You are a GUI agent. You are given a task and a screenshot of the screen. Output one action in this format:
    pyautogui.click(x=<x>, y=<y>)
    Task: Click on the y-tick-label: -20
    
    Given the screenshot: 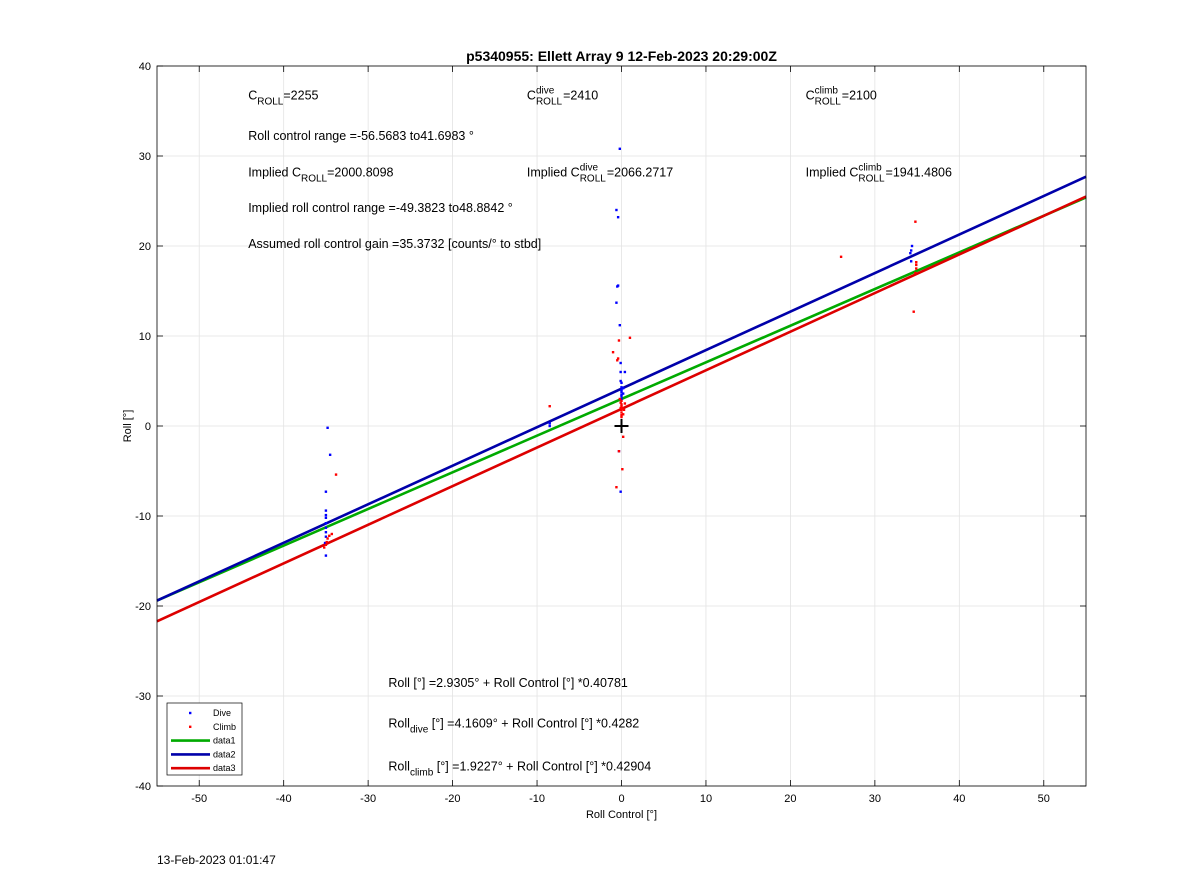 What is the action you would take?
    pyautogui.click(x=143, y=607)
    